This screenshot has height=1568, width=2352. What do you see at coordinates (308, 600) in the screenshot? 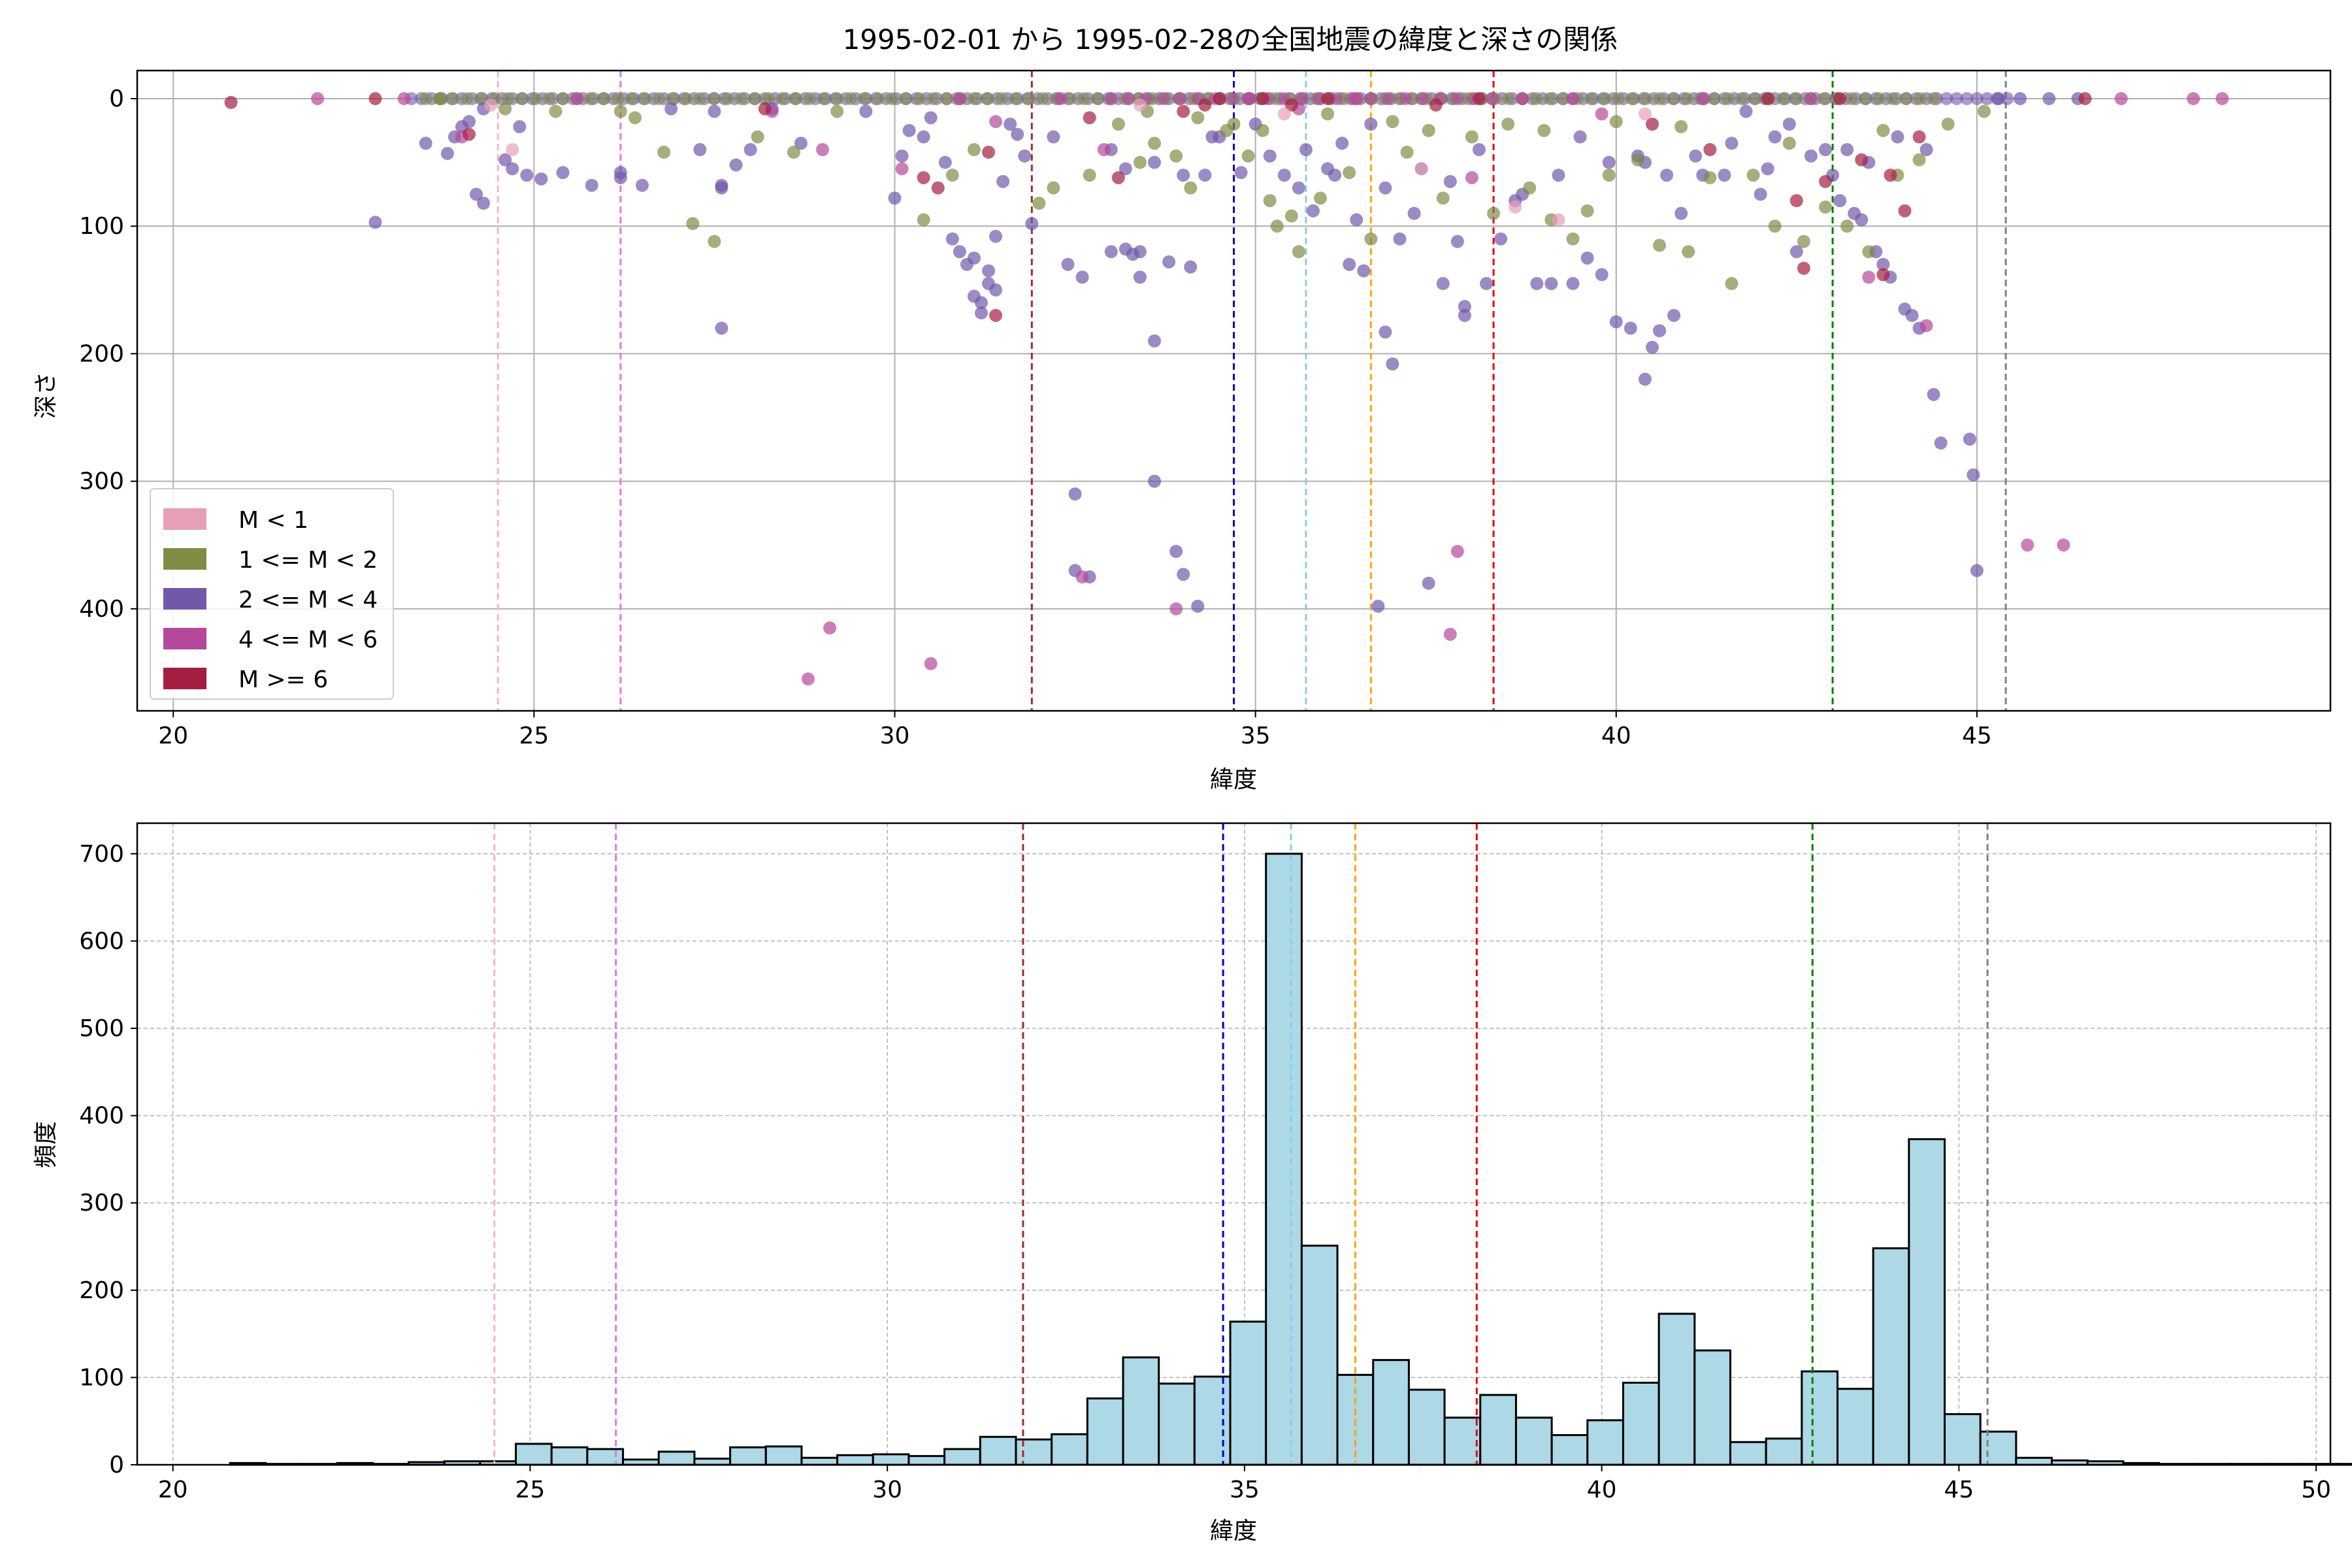
I see `legend-label: 2 <= M < 4` at bounding box center [308, 600].